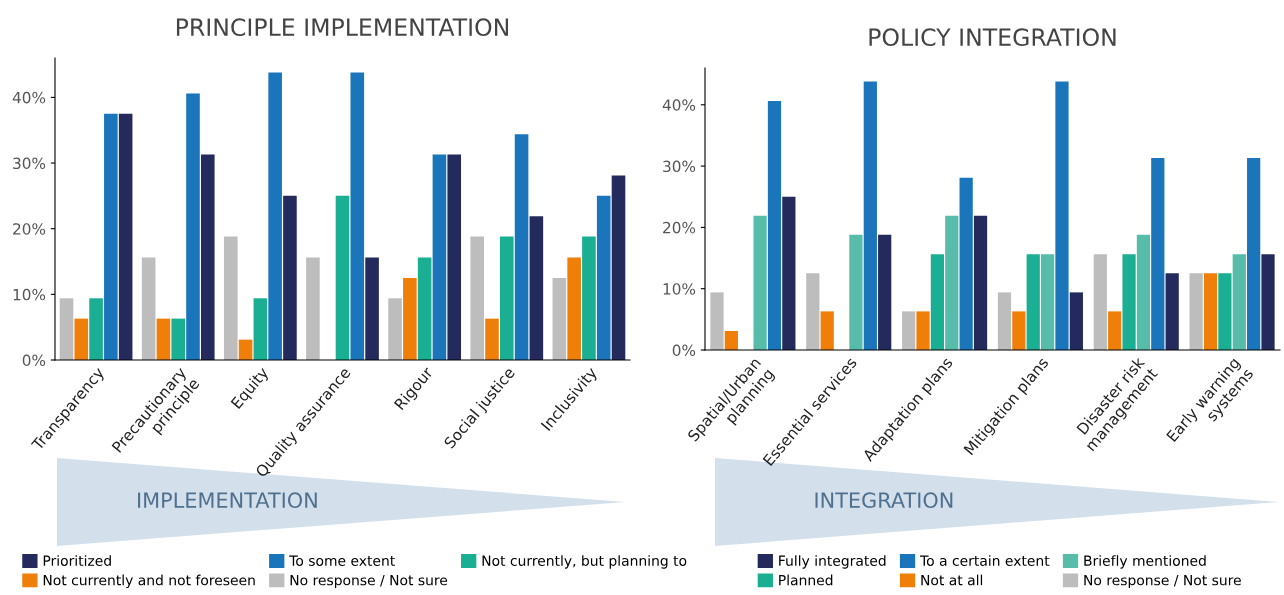 The image size is (1284, 595). What do you see at coordinates (584, 562) in the screenshot?
I see `legend-label: Not currently, but planning to` at bounding box center [584, 562].